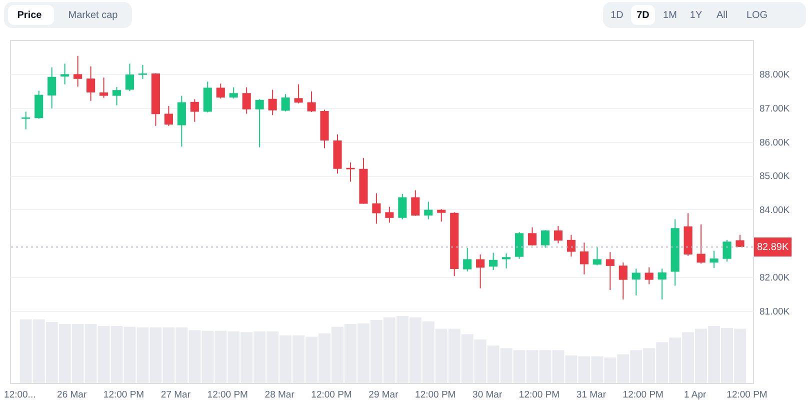 The height and width of the screenshot is (408, 812). I want to click on x-tick-label: 27 Mar, so click(175, 395).